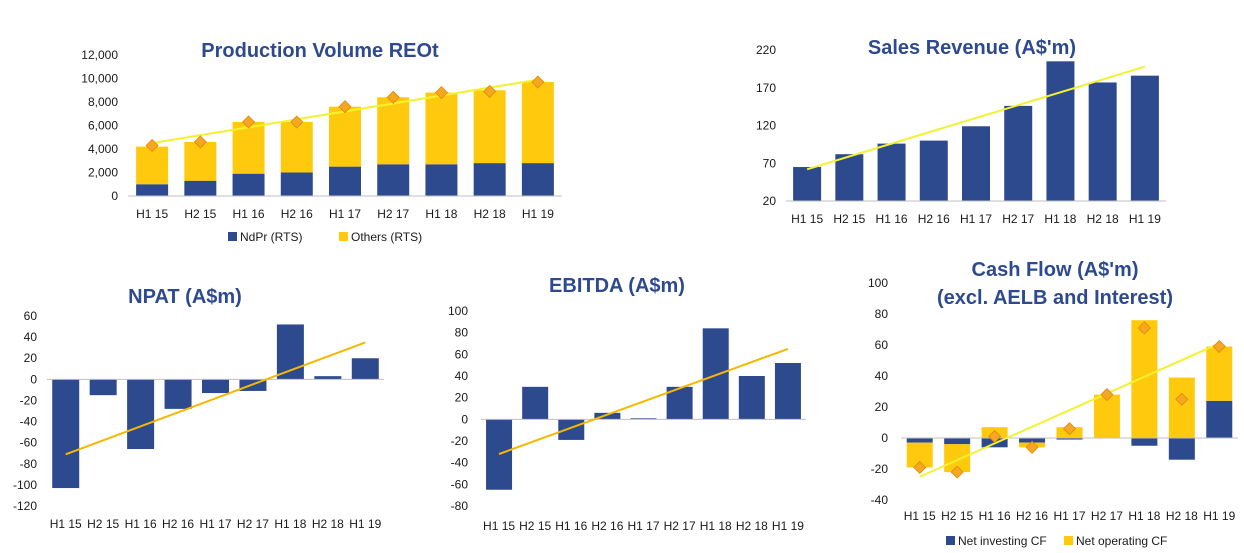  What do you see at coordinates (878, 283) in the screenshot?
I see `y-tick-label: 100` at bounding box center [878, 283].